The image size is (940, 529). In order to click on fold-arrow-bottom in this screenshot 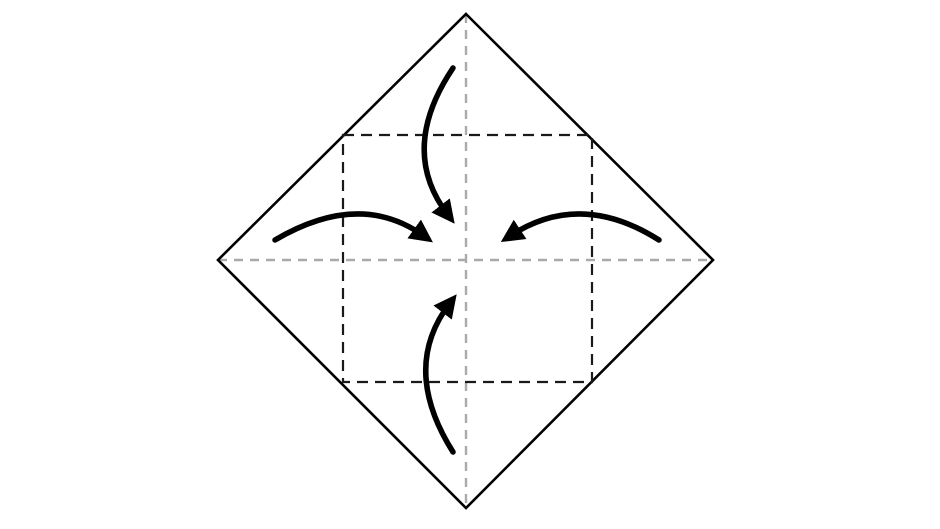, I will do `click(440, 374)`.